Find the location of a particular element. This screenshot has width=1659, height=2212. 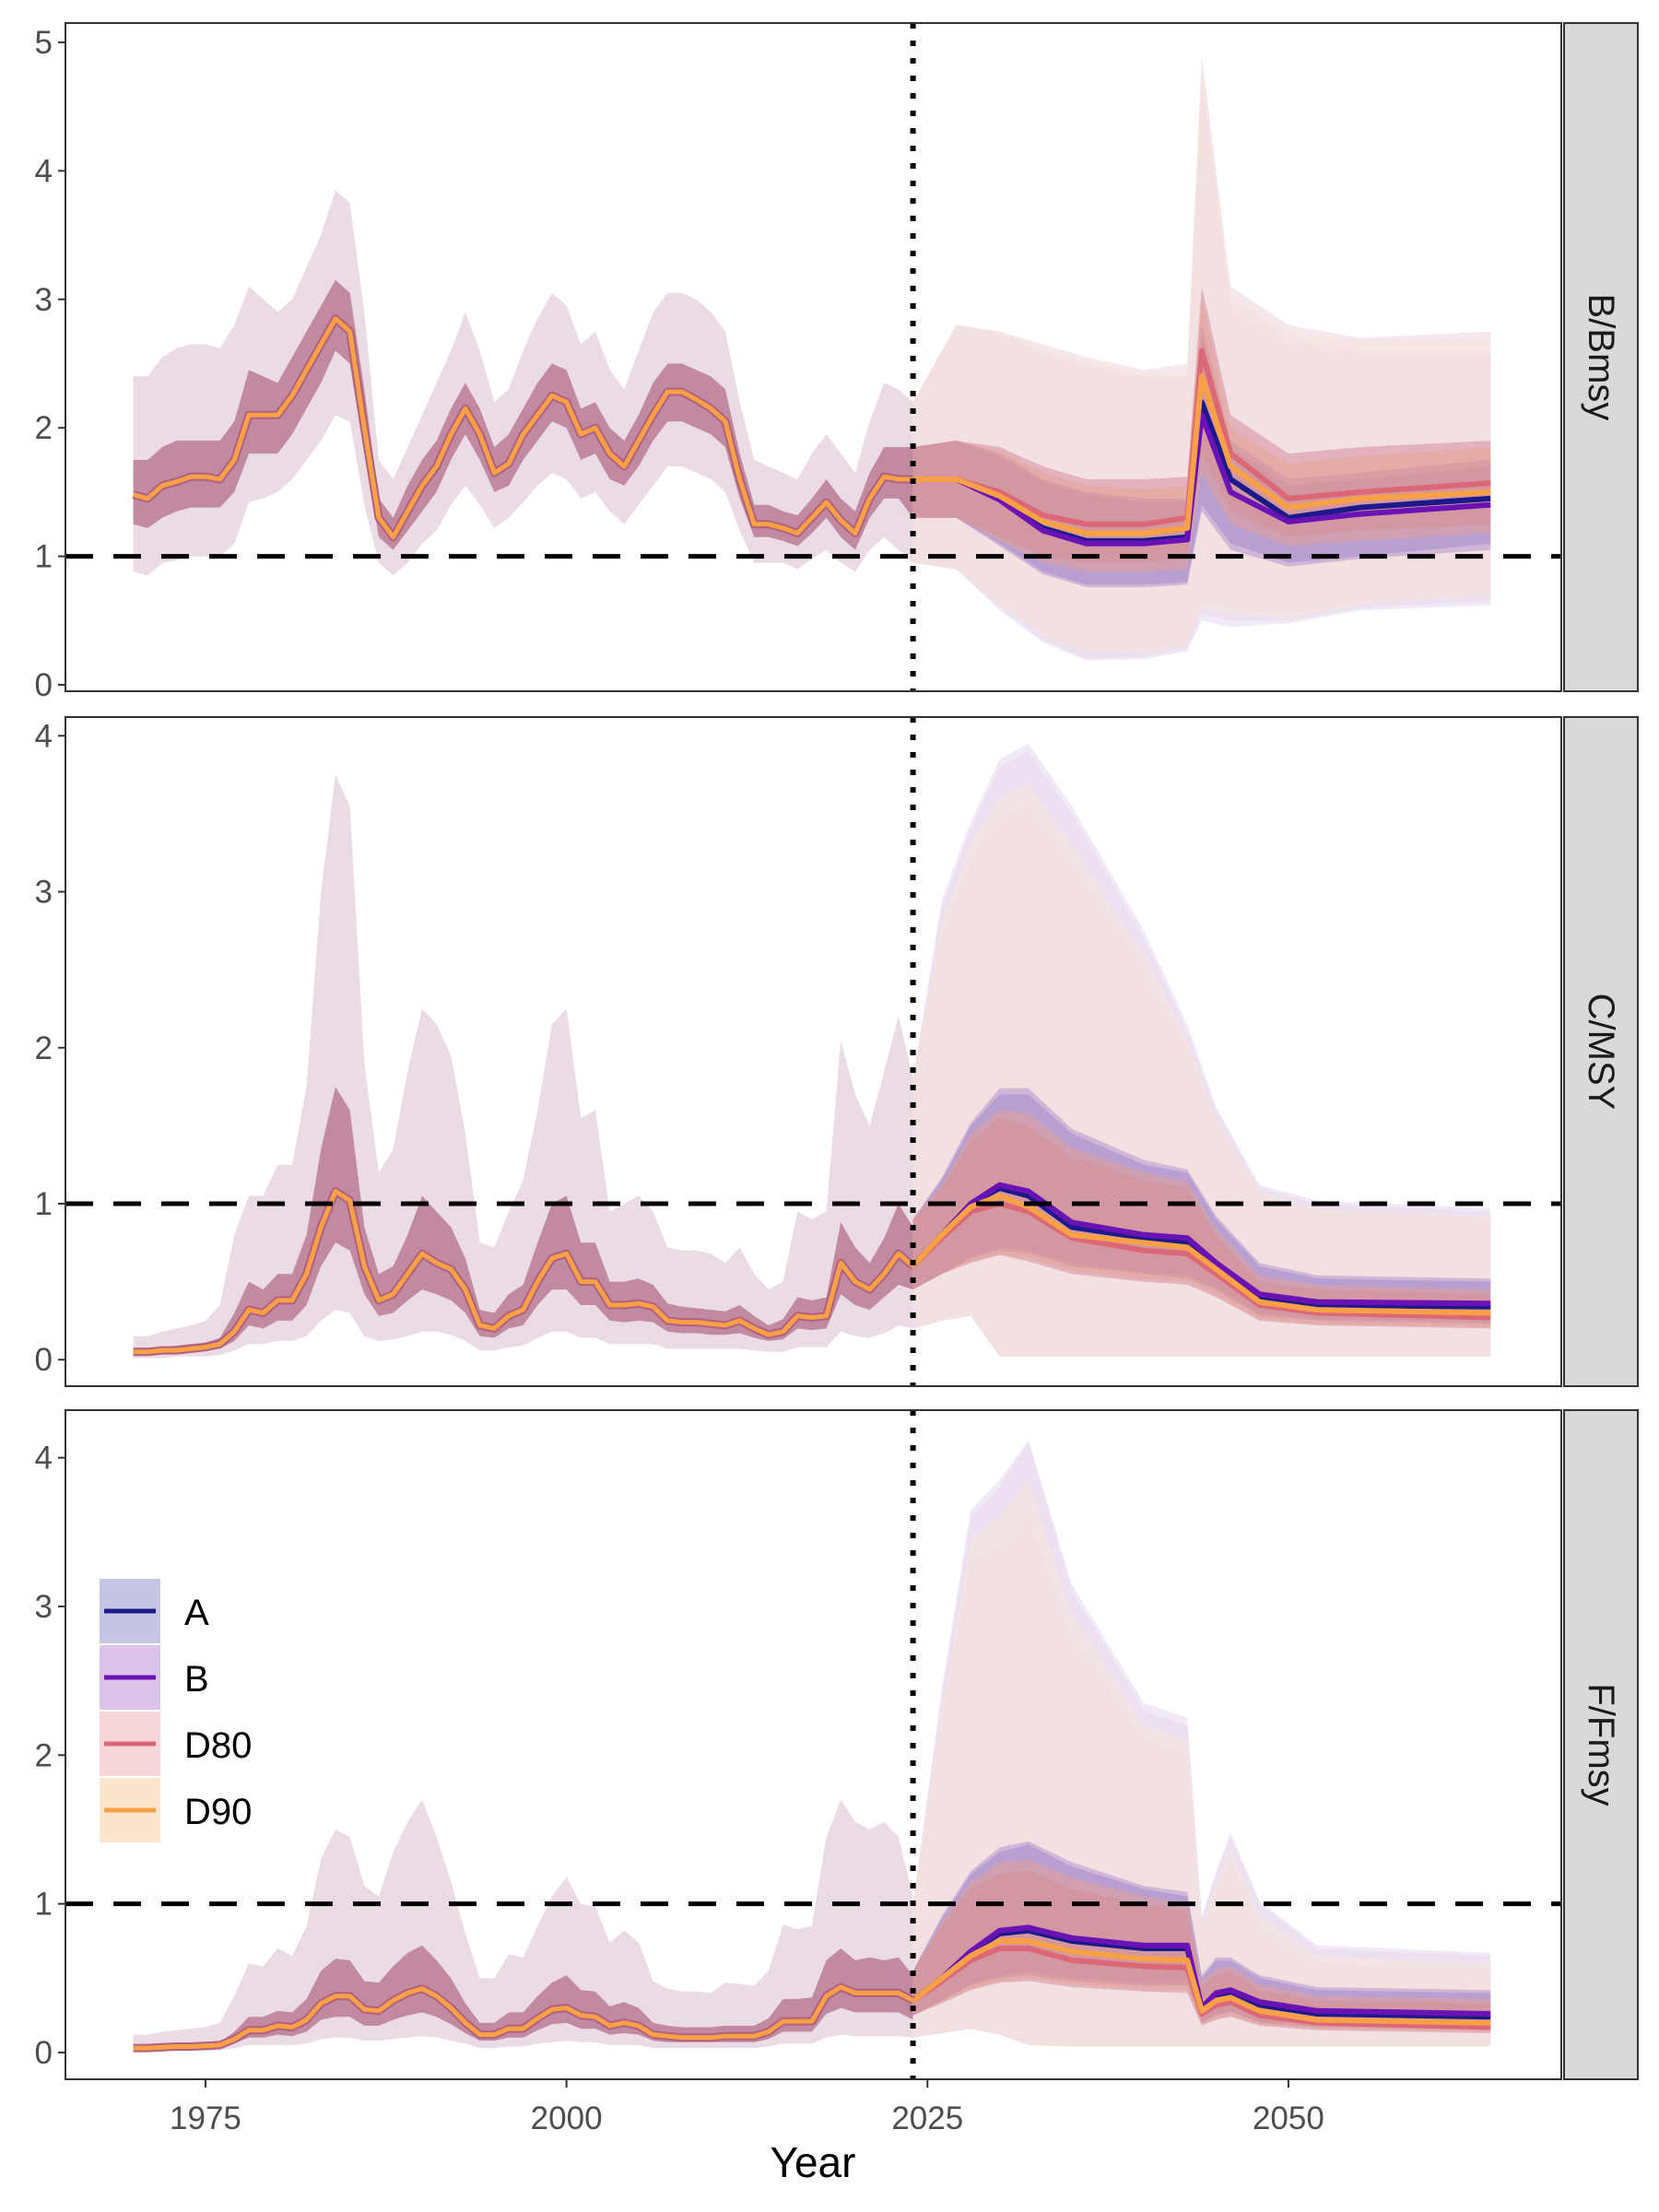

x-axis-title: Year is located at coordinates (813, 2162).